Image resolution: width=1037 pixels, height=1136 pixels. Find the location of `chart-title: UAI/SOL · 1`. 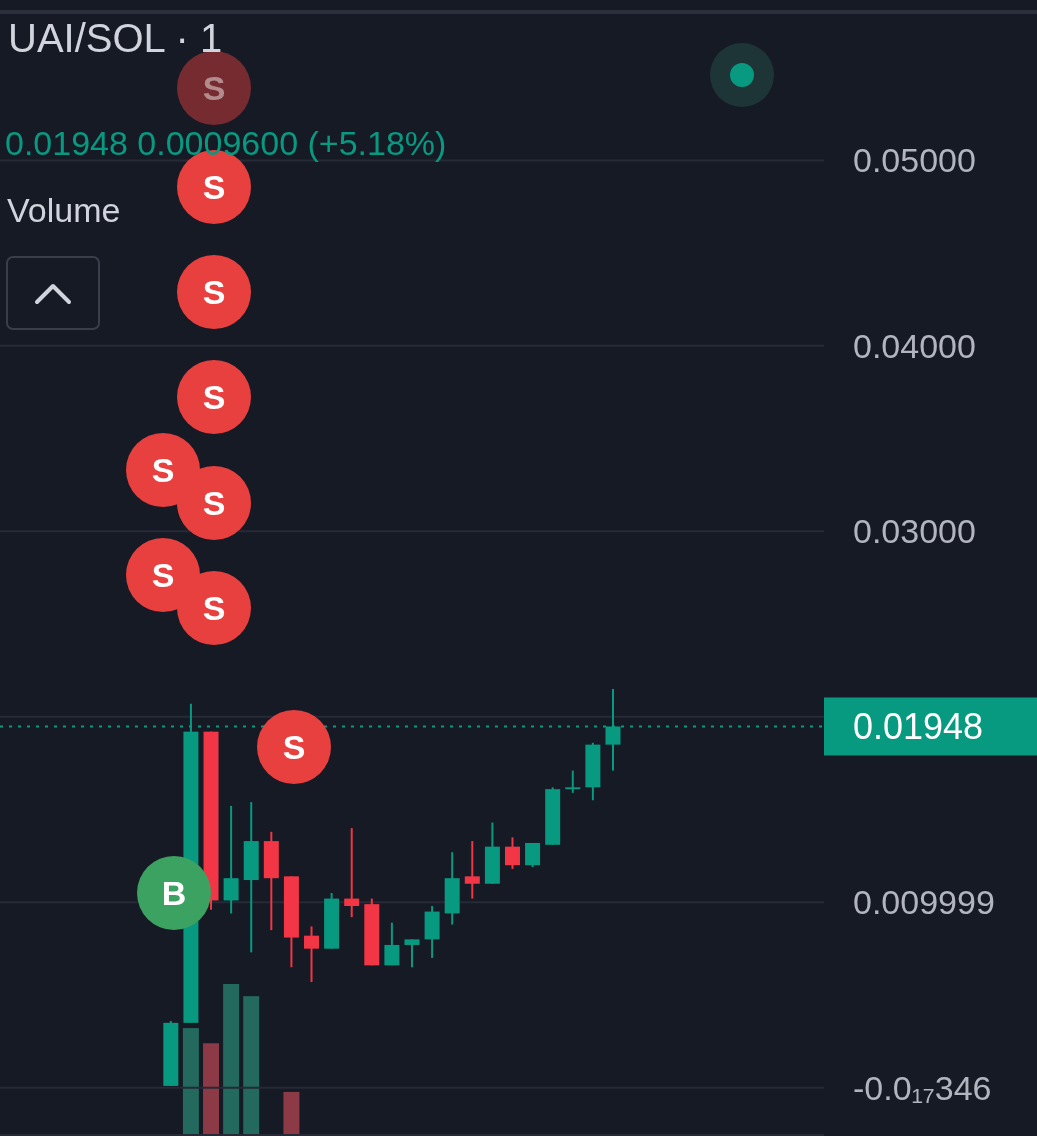

chart-title: UAI/SOL · 1 is located at coordinates (115, 38).